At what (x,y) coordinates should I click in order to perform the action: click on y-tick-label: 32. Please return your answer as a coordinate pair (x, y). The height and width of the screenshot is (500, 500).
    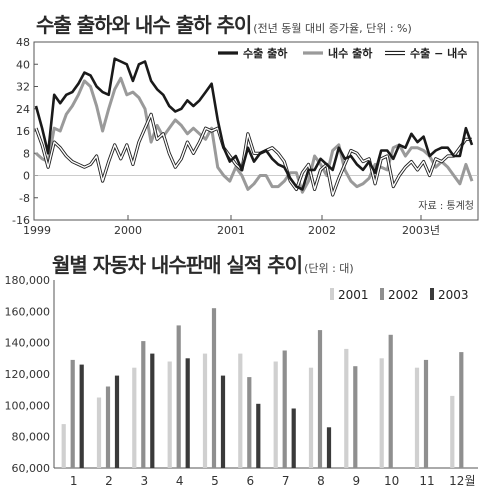
    Looking at the image, I should click on (23, 87).